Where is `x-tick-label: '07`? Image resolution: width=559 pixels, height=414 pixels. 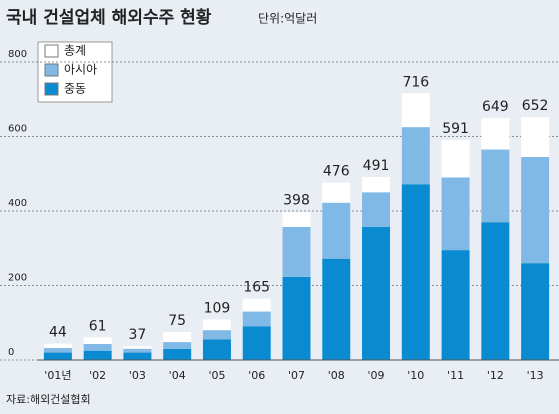 x-tick-label: '07 is located at coordinates (296, 375).